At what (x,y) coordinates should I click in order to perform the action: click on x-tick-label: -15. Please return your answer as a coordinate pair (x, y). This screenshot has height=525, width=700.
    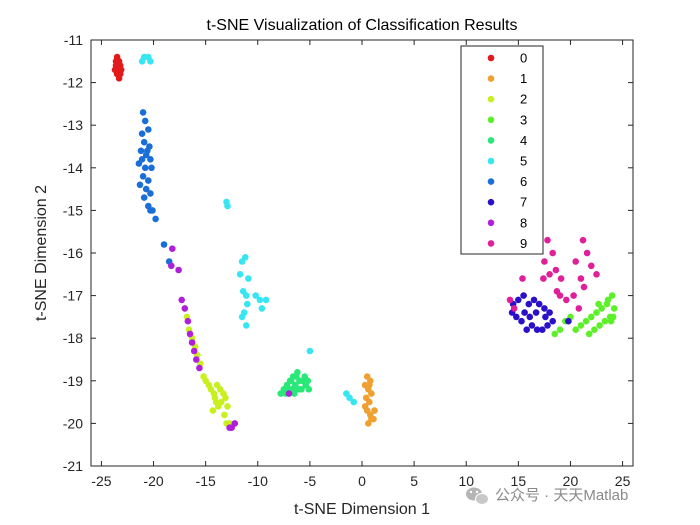
    Looking at the image, I should click on (206, 481).